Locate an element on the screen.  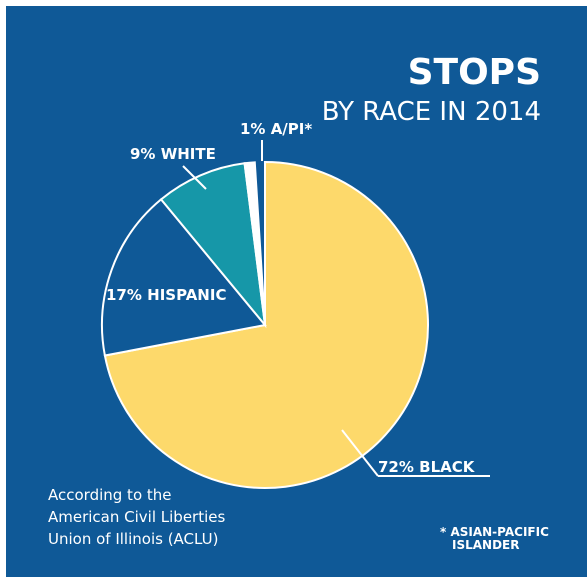
value-label: 72% is located at coordinates (396, 467).